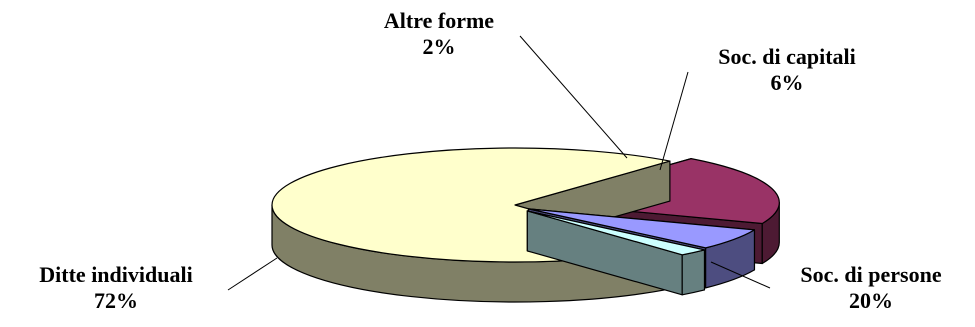 Image resolution: width=975 pixels, height=327 pixels. I want to click on leader-soc-di-persone, so click(740, 275).